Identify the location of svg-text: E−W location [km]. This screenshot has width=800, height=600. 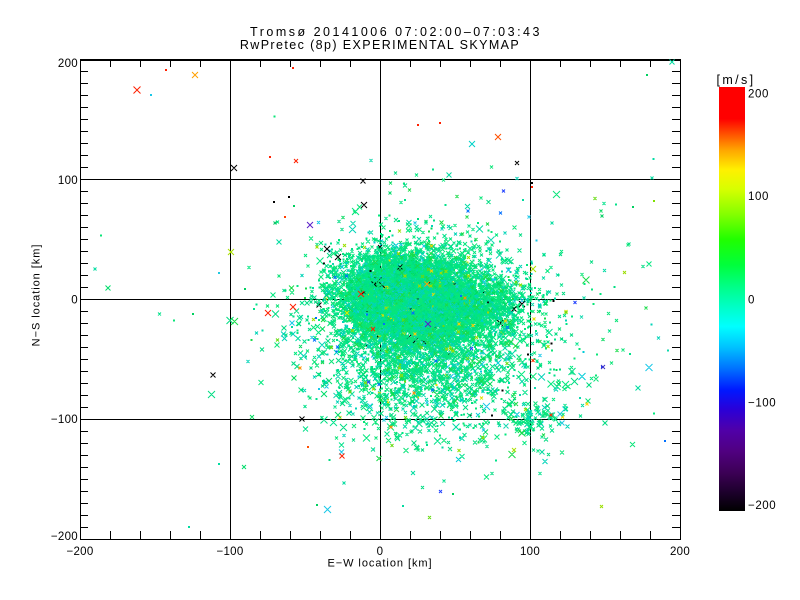
(379, 564).